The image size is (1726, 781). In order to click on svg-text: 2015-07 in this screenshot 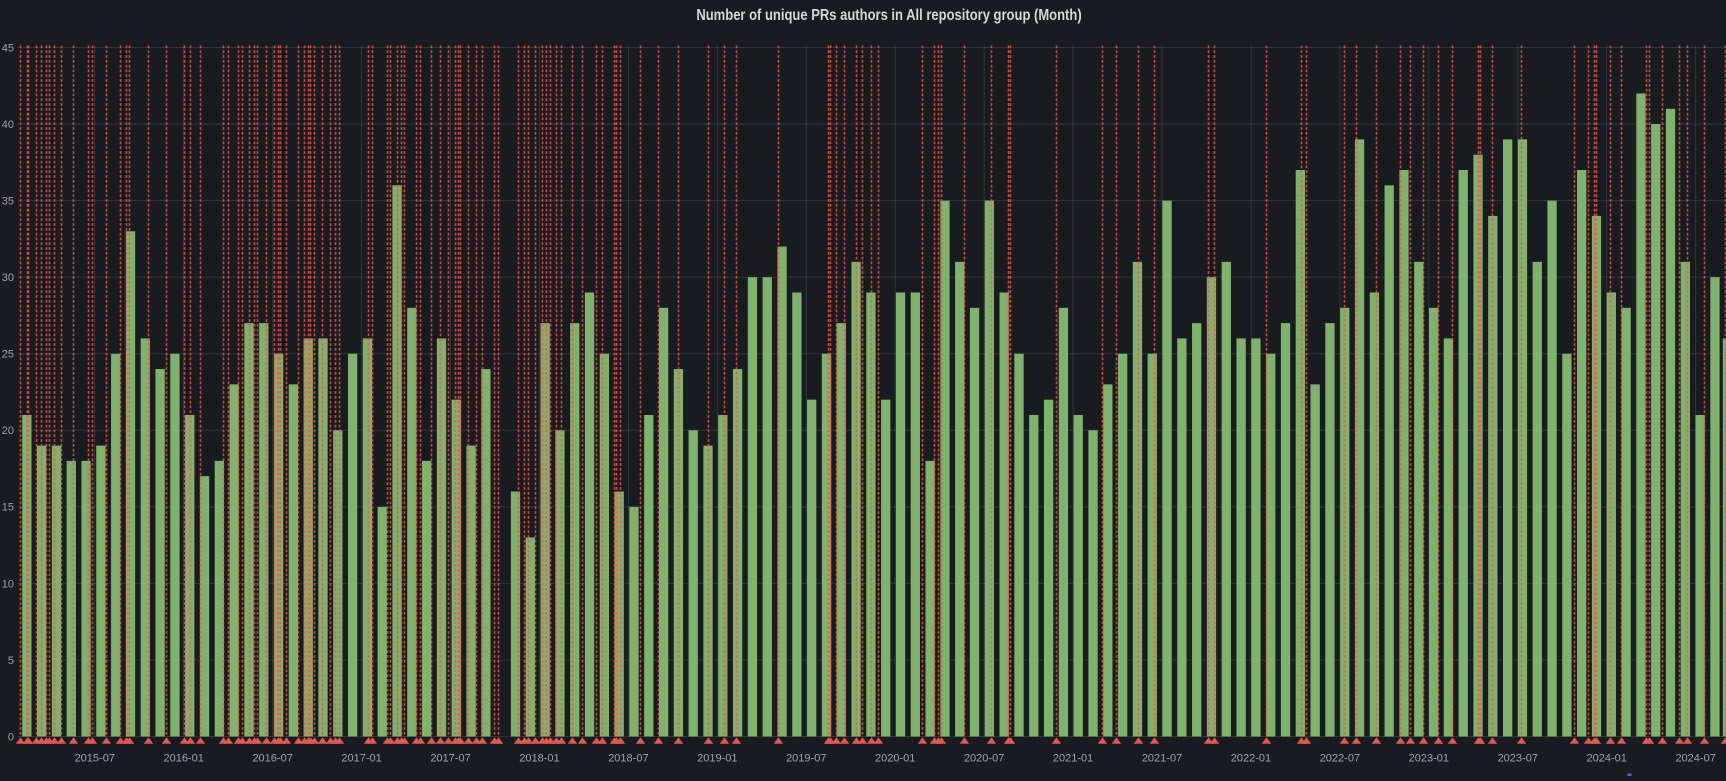, I will do `click(95, 759)`.